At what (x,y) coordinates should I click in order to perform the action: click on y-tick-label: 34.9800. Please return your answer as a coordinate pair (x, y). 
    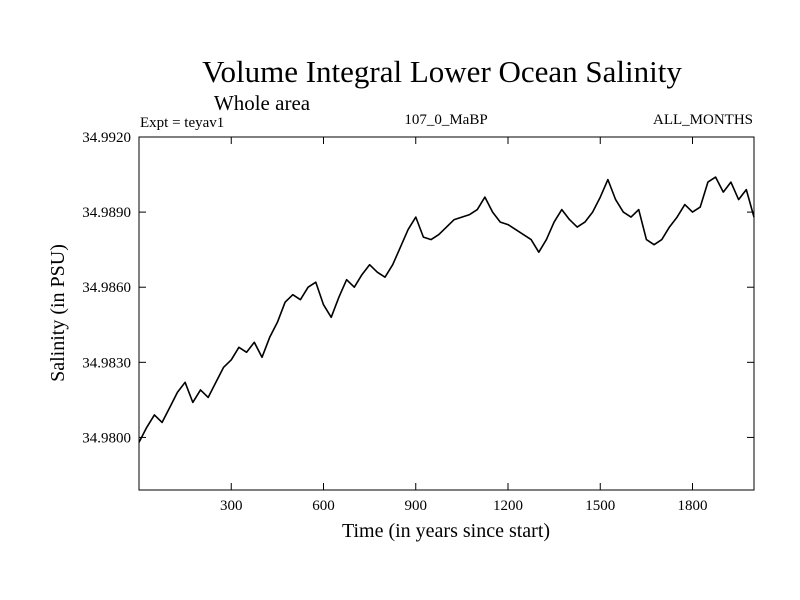
    Looking at the image, I should click on (106, 438).